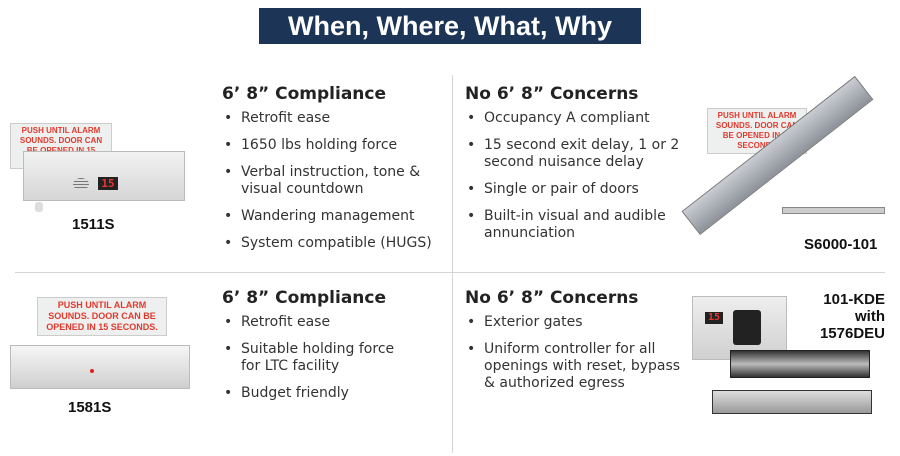 Image resolution: width=900 pixels, height=456 pixels. I want to click on vertical-divider, so click(452, 264).